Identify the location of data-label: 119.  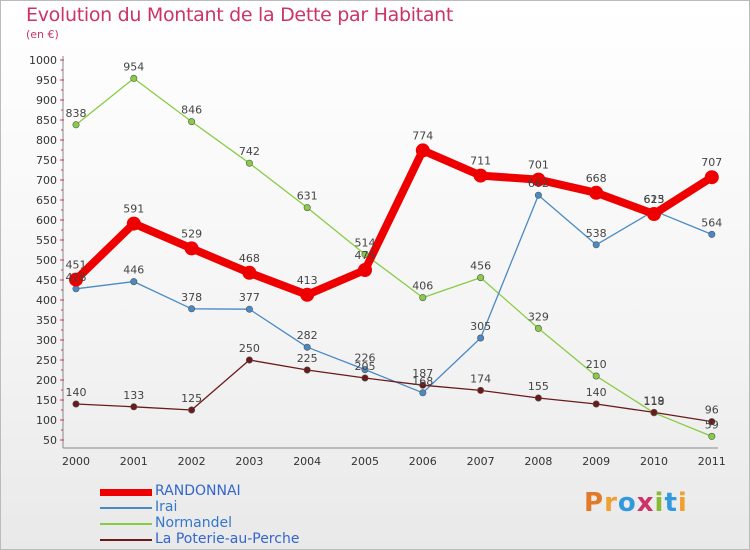
(654, 400).